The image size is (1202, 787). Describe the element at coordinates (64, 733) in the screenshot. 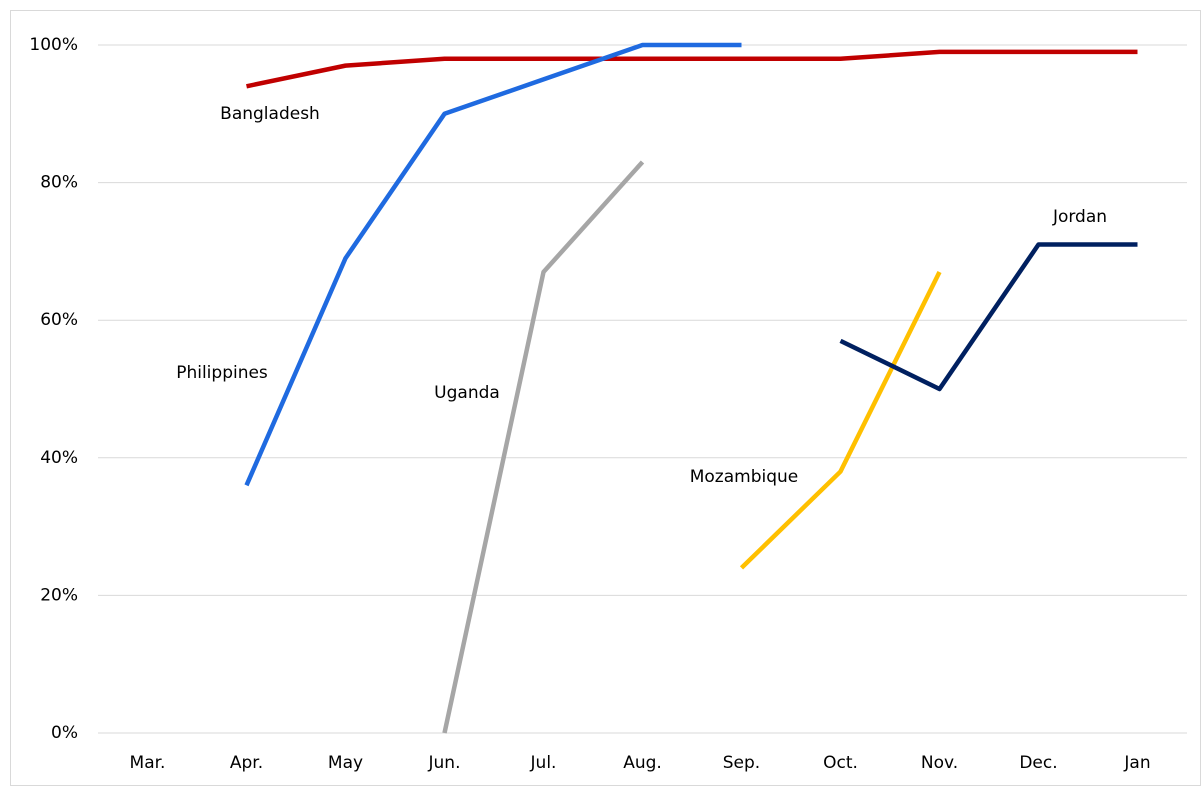

I see `y-tick-label: 0%` at that location.